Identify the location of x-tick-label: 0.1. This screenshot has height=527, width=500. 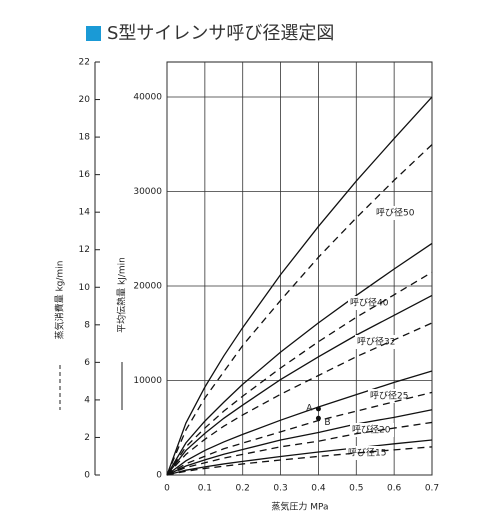
(205, 489).